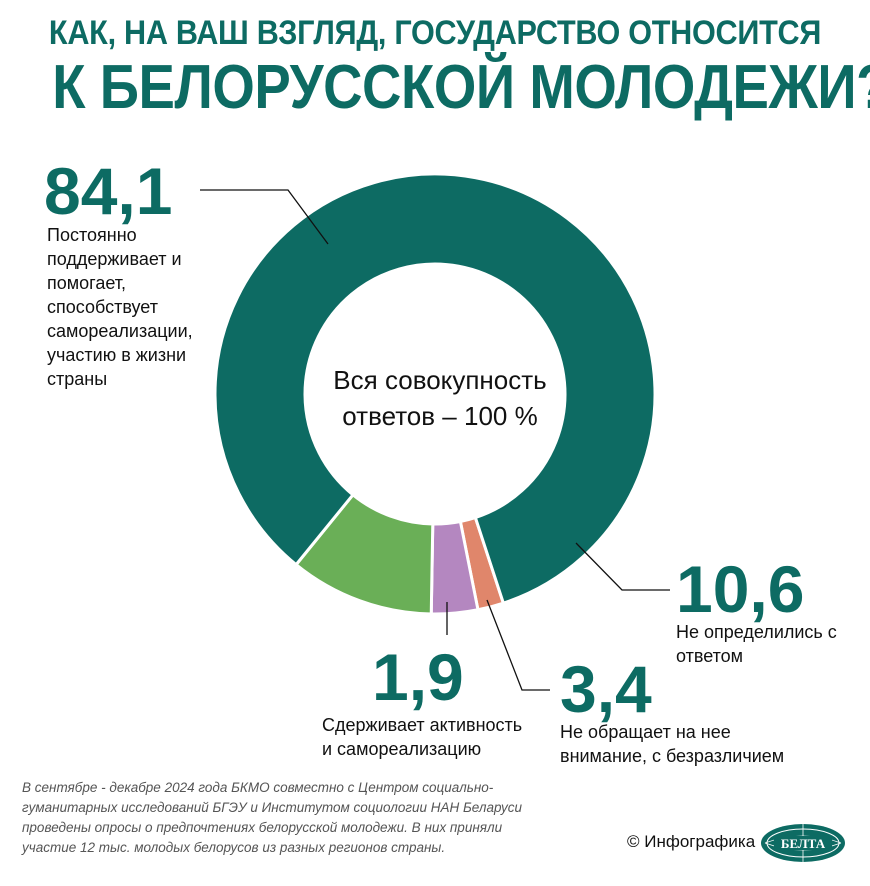 Image resolution: width=870 pixels, height=886 pixels. What do you see at coordinates (461, 87) in the screenshot?
I see `title-line-2: К БЕЛОРУССКОЙ МОЛОДЕЖИ?` at bounding box center [461, 87].